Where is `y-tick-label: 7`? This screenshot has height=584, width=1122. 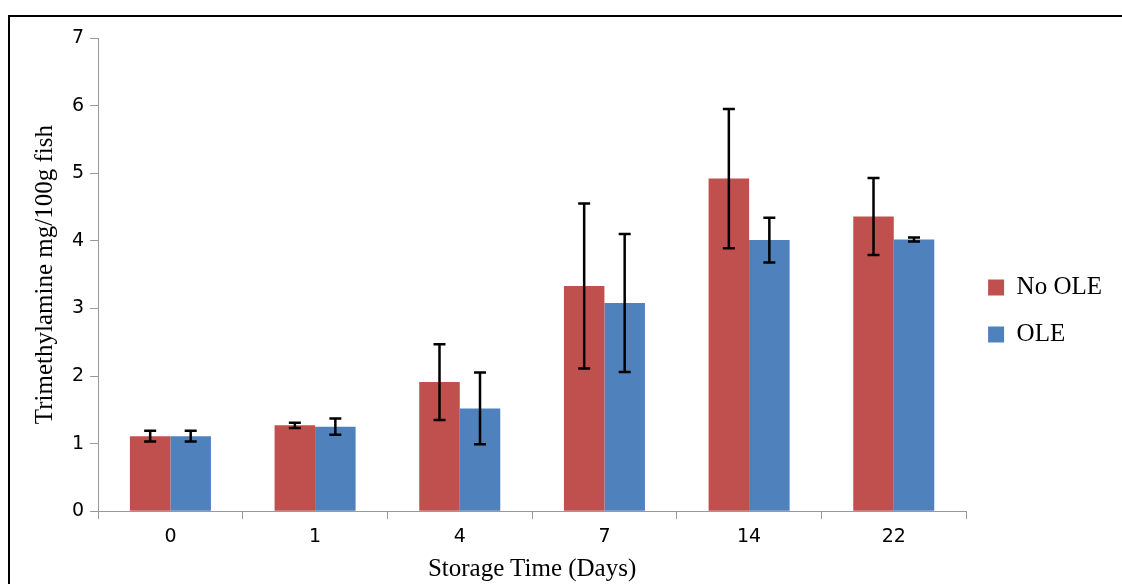
y-tick-label: 7 is located at coordinates (78, 35).